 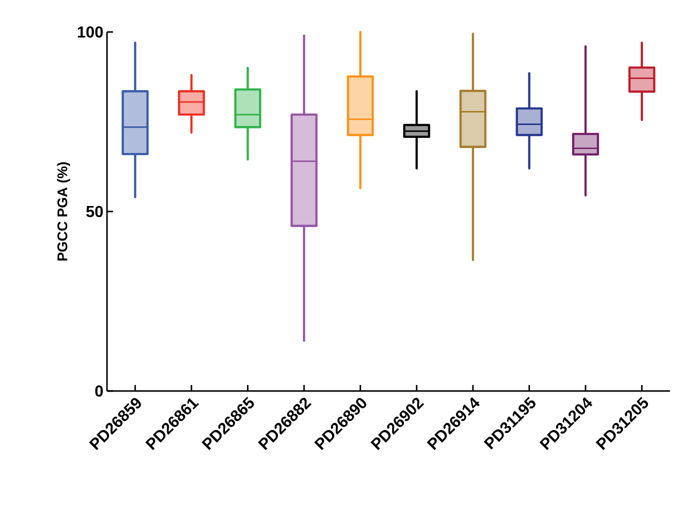 What do you see at coordinates (63, 211) in the screenshot?
I see `y-axis-title: PGCC PGA (%)` at bounding box center [63, 211].